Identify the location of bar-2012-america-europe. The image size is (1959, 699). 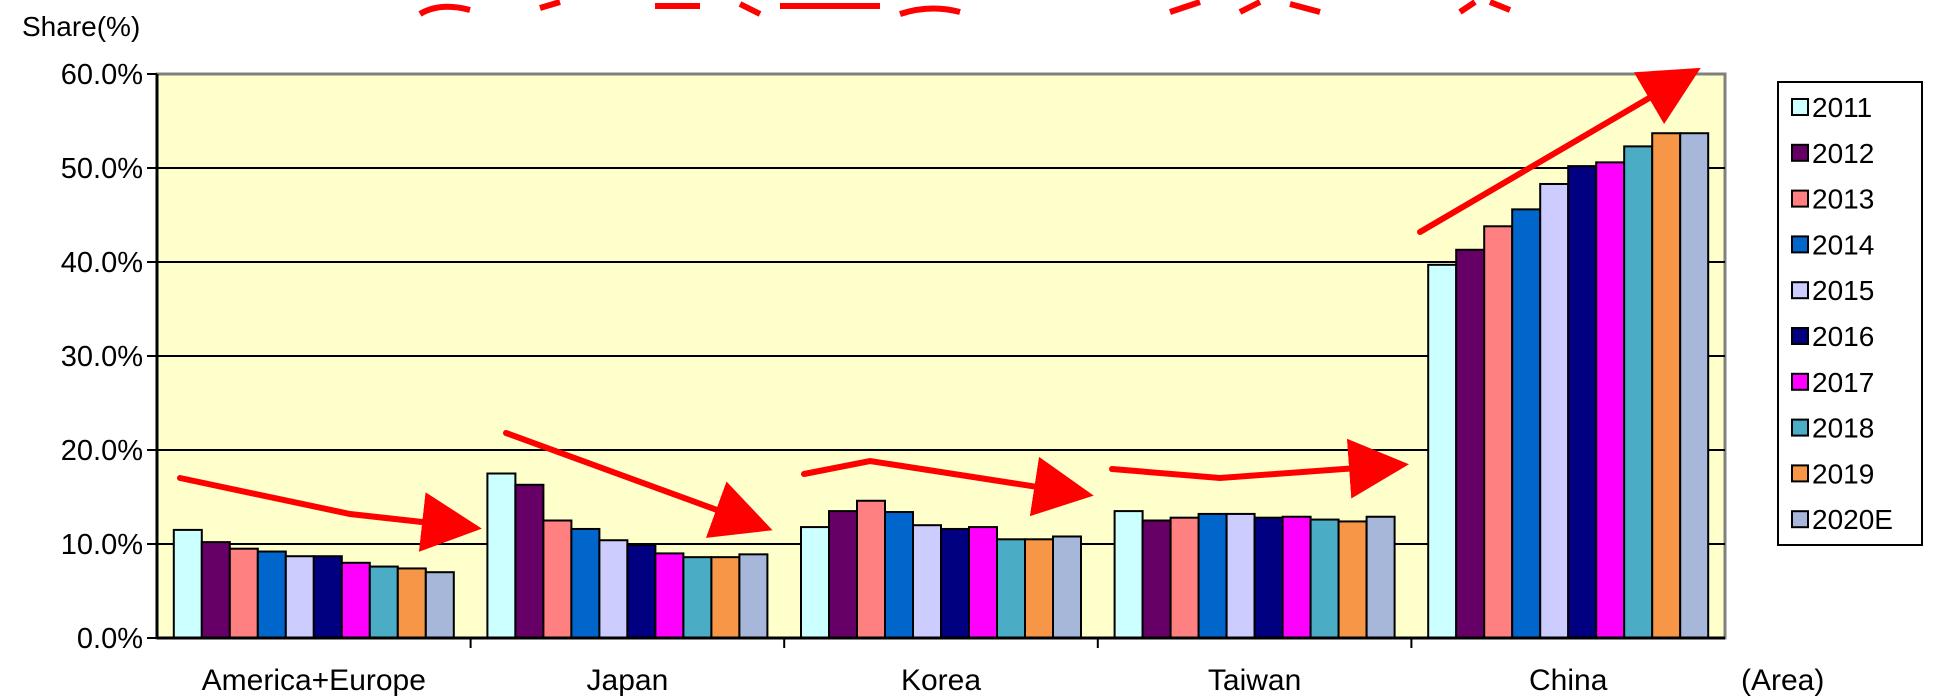
(215, 590).